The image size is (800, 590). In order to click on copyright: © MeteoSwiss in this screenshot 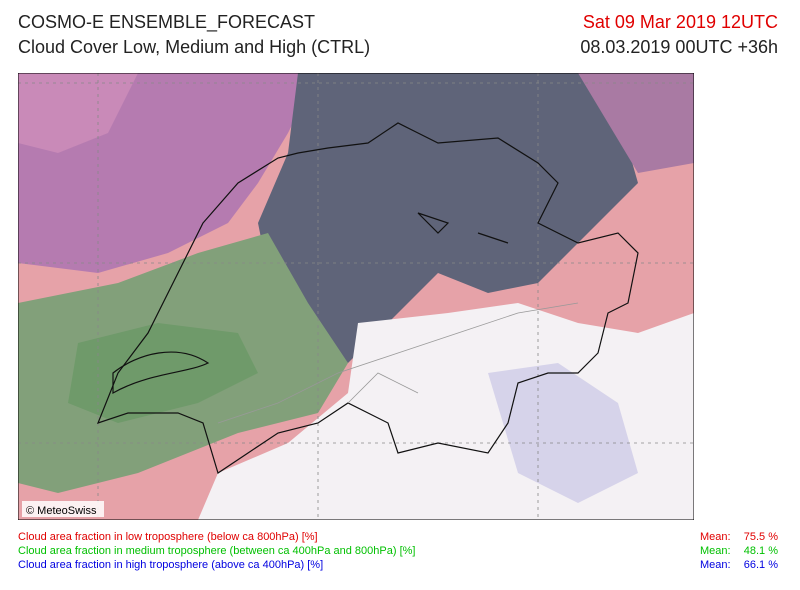, I will do `click(61, 511)`.